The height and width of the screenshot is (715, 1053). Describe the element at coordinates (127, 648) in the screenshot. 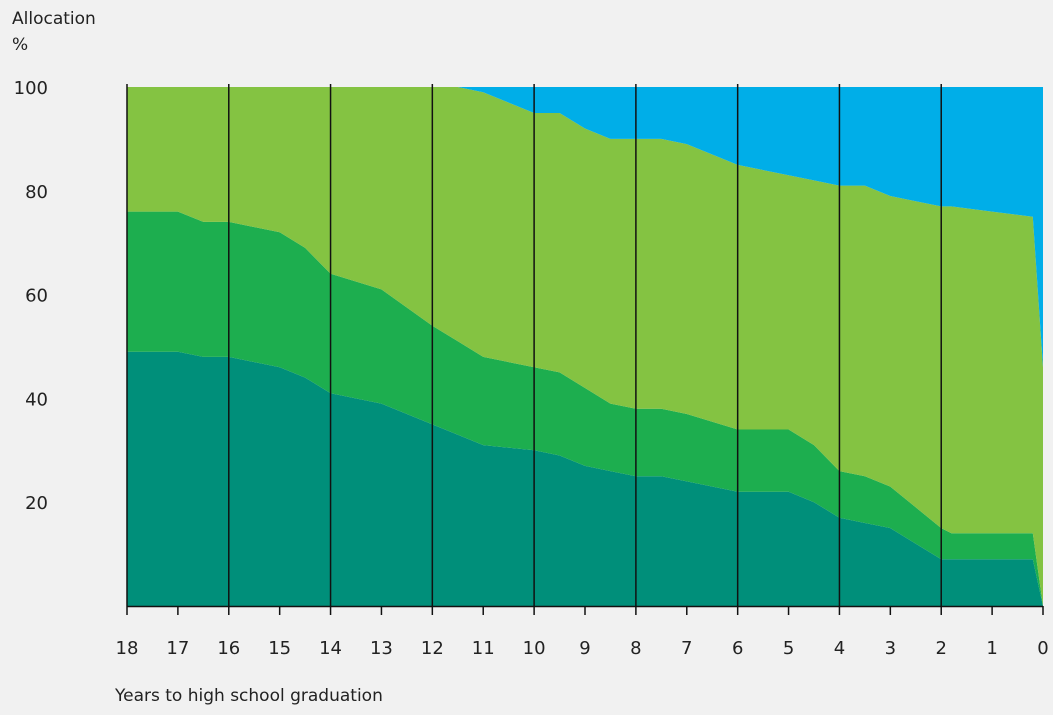

I see `x-tick-label-18: 18` at that location.